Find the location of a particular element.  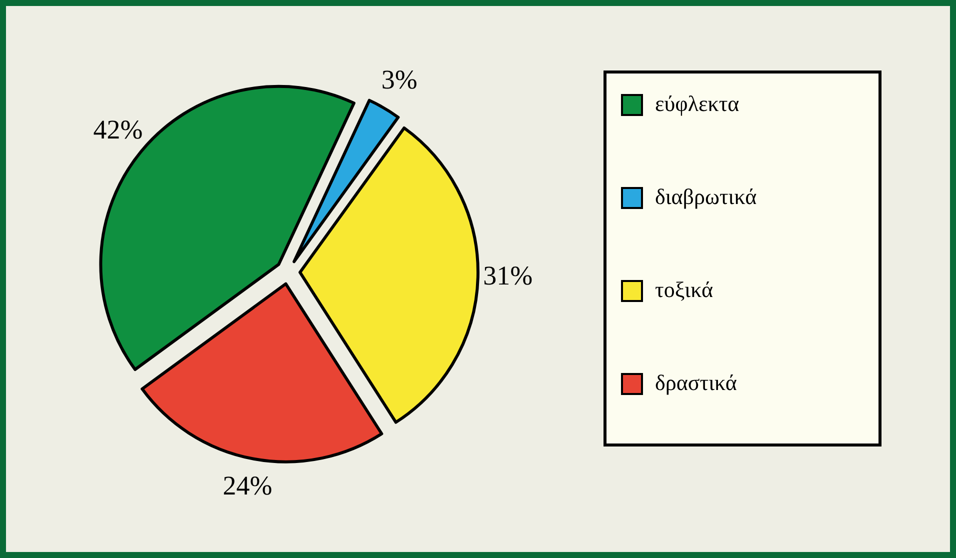

data-label: 24% is located at coordinates (247, 485).